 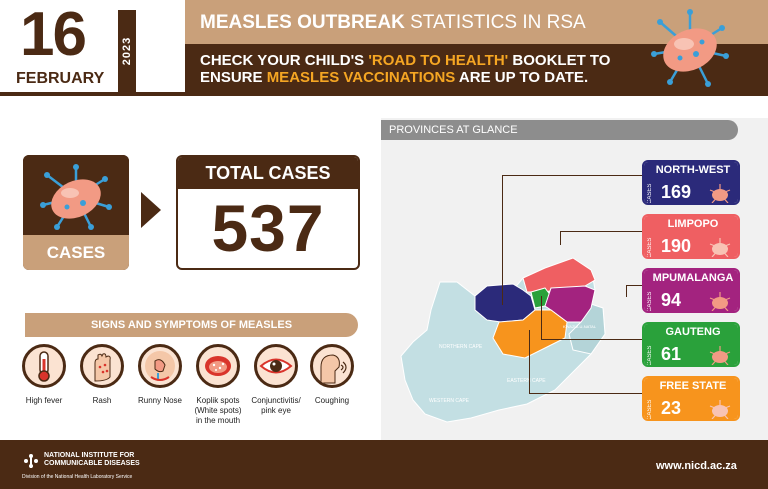 I want to click on mouth-icon, so click(x=218, y=366).